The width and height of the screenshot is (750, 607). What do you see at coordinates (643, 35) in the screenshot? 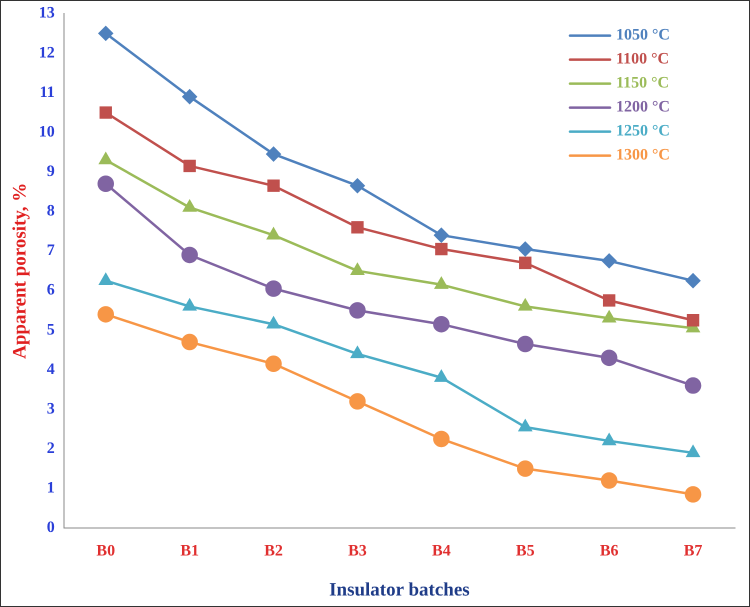
I see `legend-label: 1050 °C` at bounding box center [643, 35].